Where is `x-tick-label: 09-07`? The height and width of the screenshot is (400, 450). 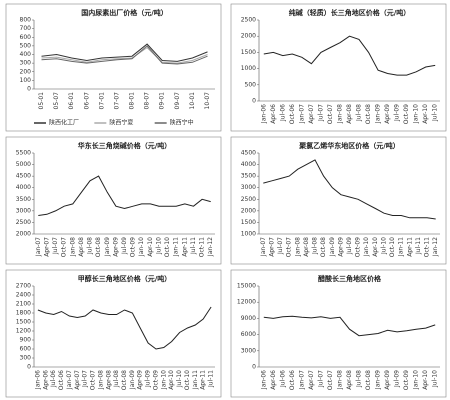
x-tick-label: 09-07 is located at coordinates (177, 101).